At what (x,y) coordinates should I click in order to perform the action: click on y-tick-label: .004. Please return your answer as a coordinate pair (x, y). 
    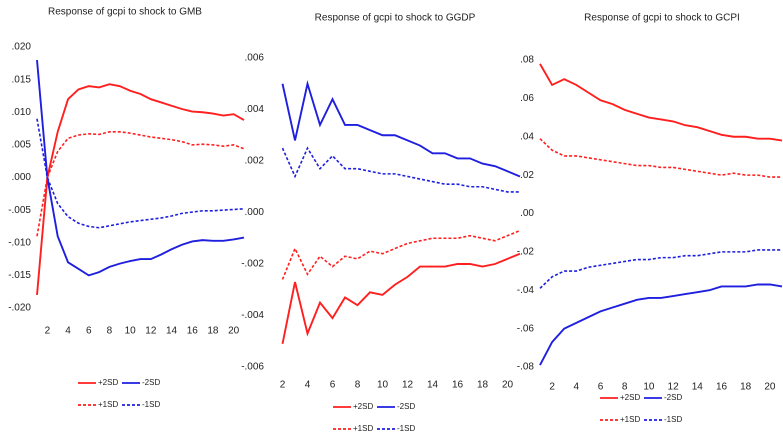
    Looking at the image, I should click on (255, 109).